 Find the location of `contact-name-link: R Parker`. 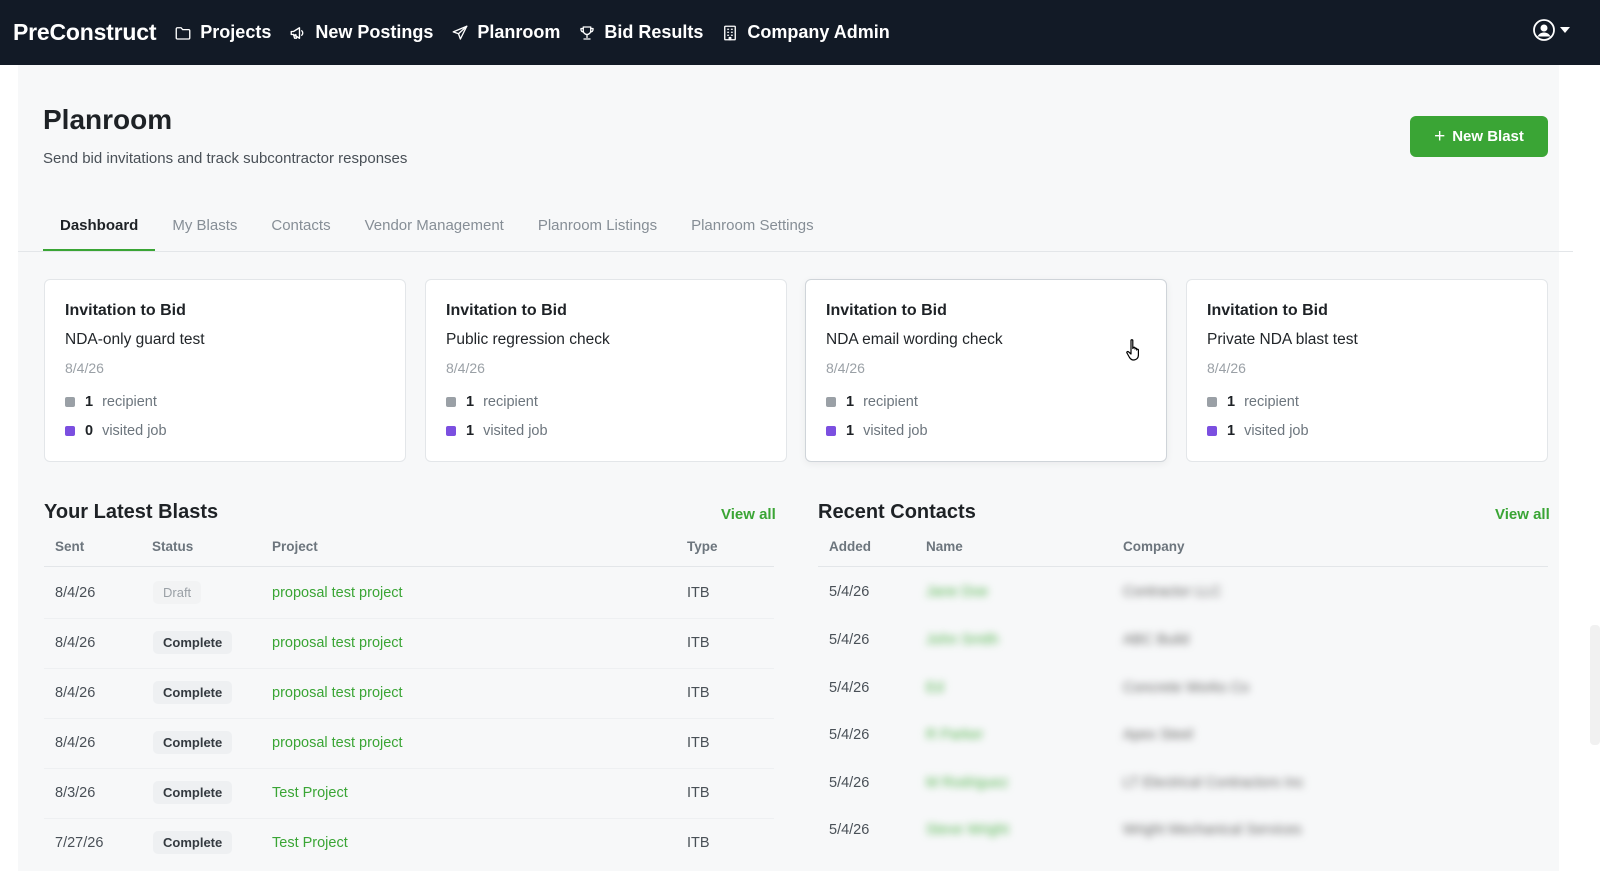

contact-name-link: R Parker is located at coordinates (955, 735).